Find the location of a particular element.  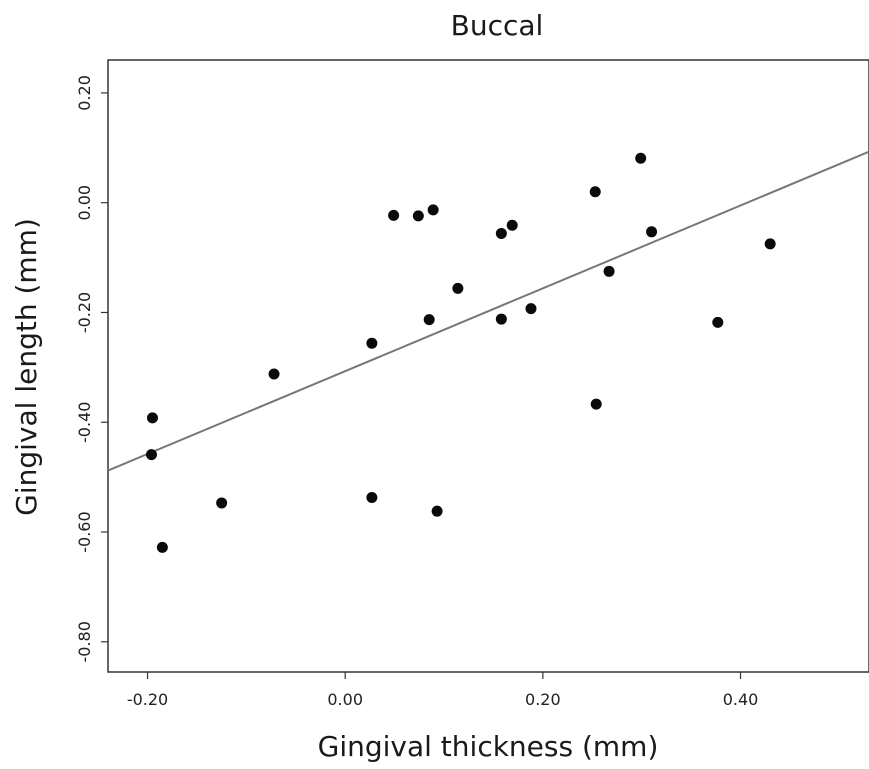

y-tick-label: 0.20 is located at coordinates (84, 93).